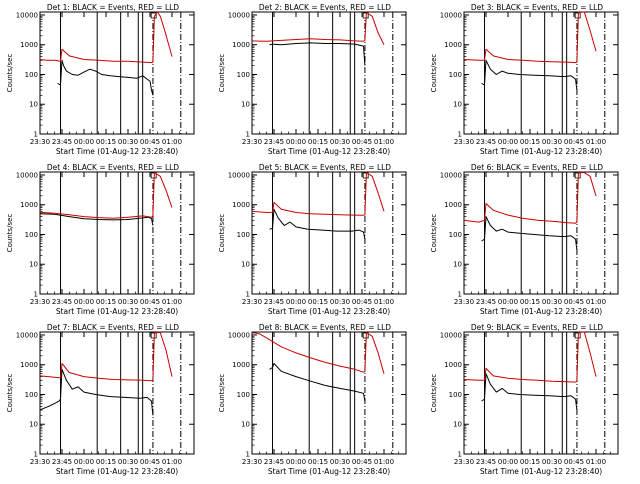  I want to click on detector-7-ylabel: Counts/sec, so click(10, 393).